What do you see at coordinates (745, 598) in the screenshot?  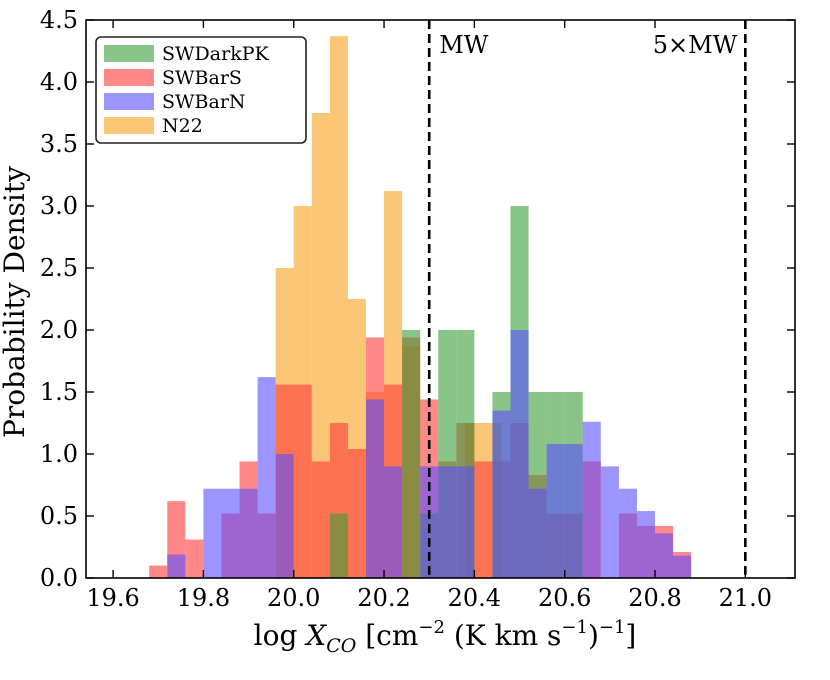 I see `x-tick-label: 21.0` at bounding box center [745, 598].